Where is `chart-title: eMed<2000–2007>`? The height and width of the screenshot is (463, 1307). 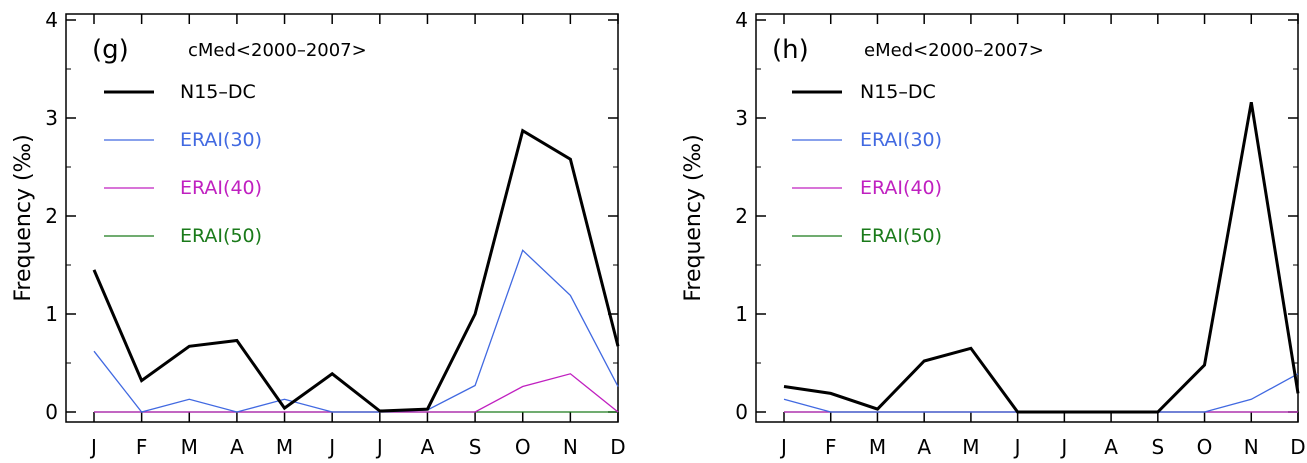 chart-title: eMed<2000–2007> is located at coordinates (954, 50).